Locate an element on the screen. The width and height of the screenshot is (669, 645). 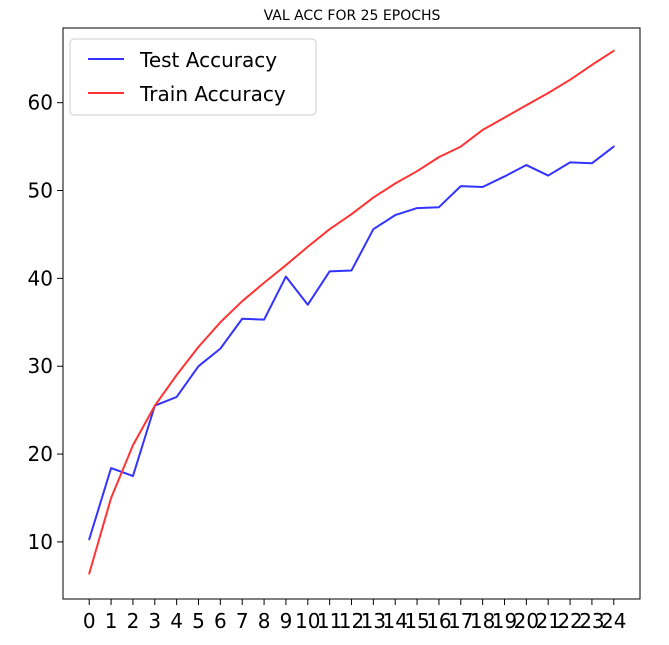
x-tick-label: 5 is located at coordinates (198, 621).